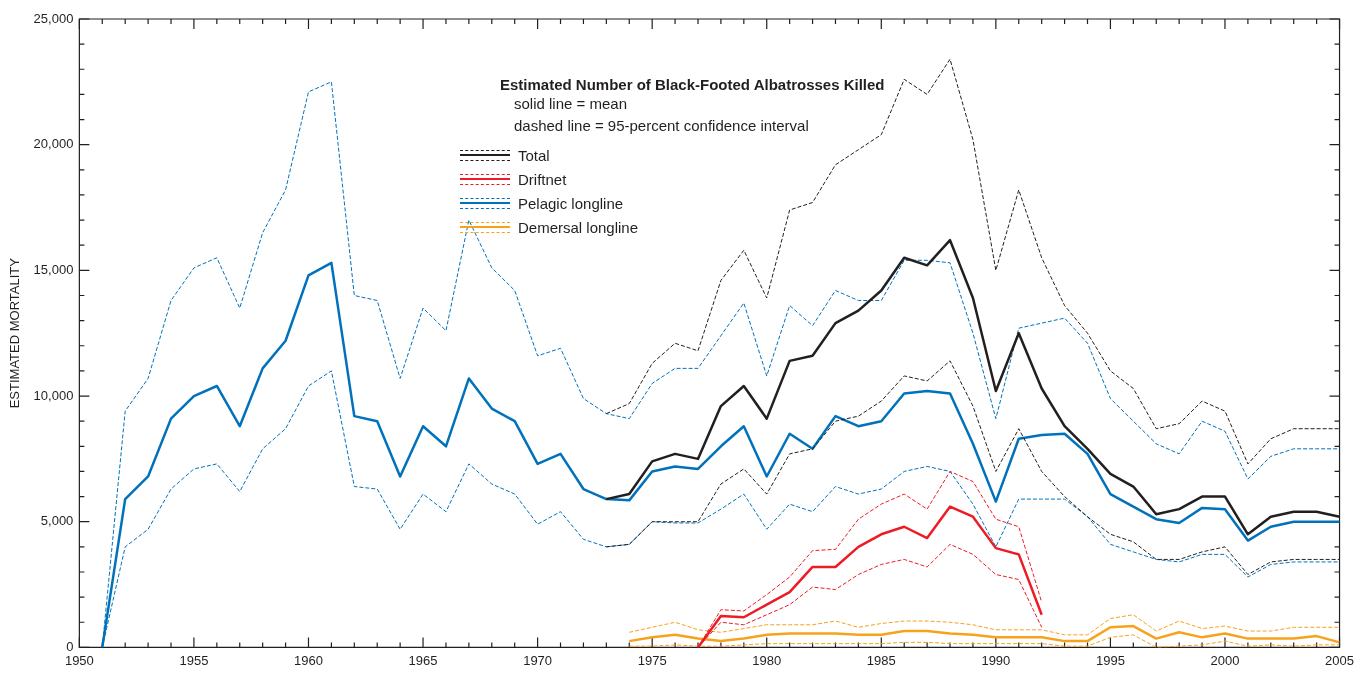 This screenshot has width=1360, height=679. What do you see at coordinates (767, 660) in the screenshot?
I see `x-tick-label: 1980` at bounding box center [767, 660].